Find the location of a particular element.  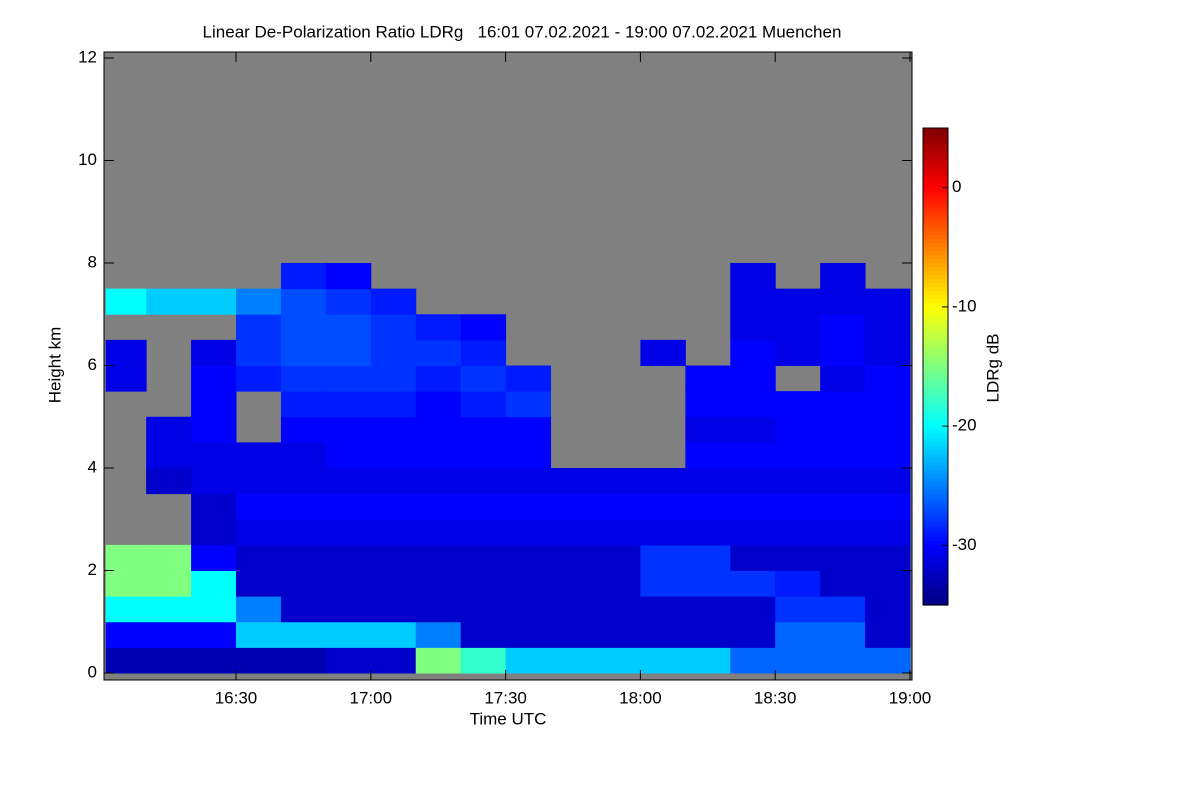

x-axis-label: Time UTC is located at coordinates (508, 718).